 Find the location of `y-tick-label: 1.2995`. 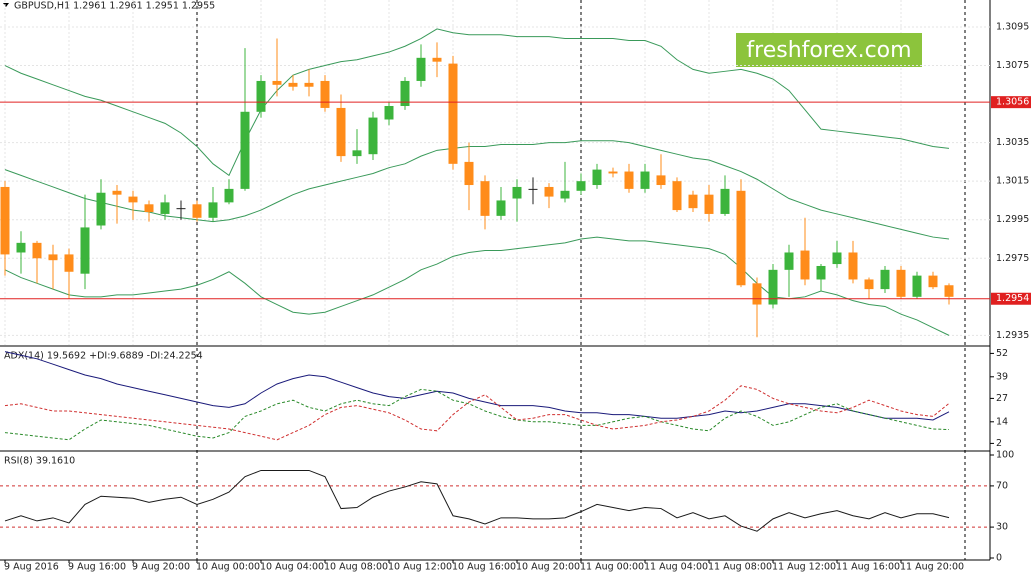

y-tick-label: 1.2995 is located at coordinates (1012, 219).